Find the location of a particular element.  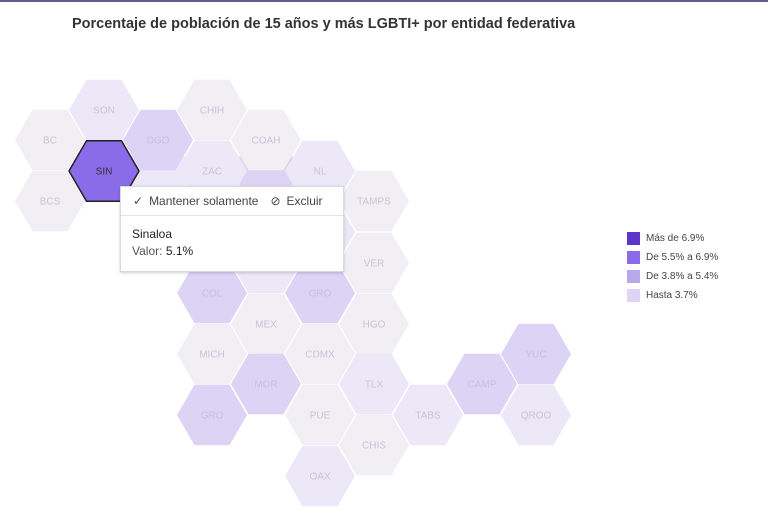

hex-tile-chis is located at coordinates (374, 445).